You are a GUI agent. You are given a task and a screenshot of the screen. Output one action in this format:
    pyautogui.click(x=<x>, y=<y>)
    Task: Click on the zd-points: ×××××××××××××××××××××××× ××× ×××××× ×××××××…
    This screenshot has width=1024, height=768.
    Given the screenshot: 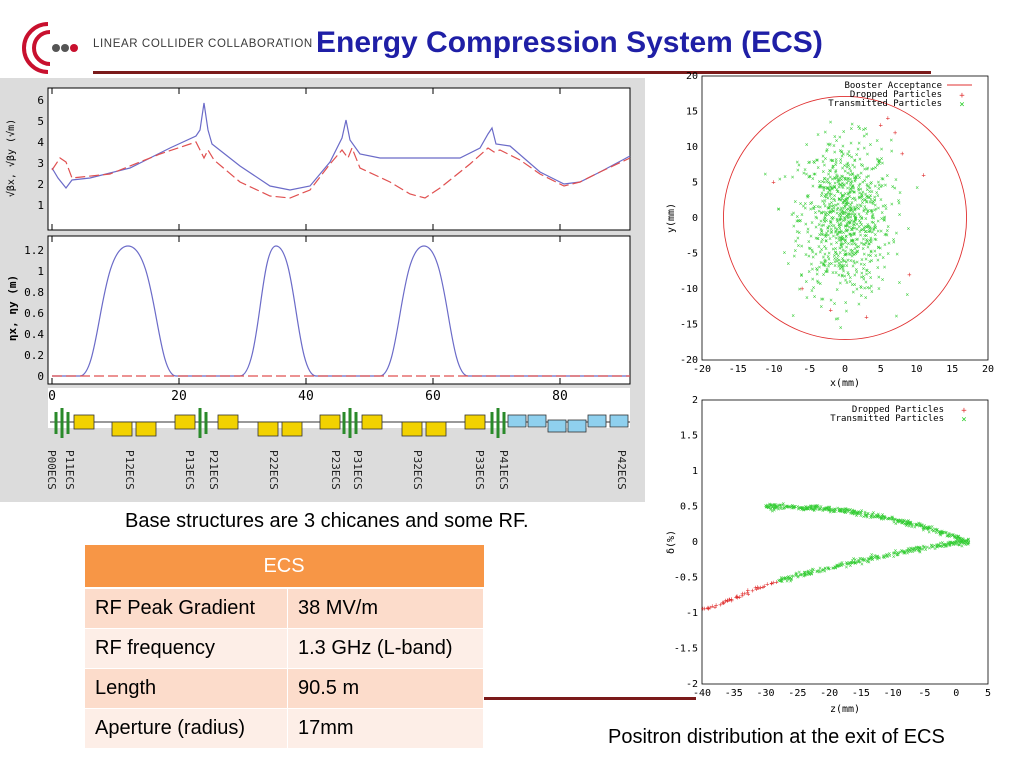 What is the action you would take?
    pyautogui.click(x=836, y=557)
    